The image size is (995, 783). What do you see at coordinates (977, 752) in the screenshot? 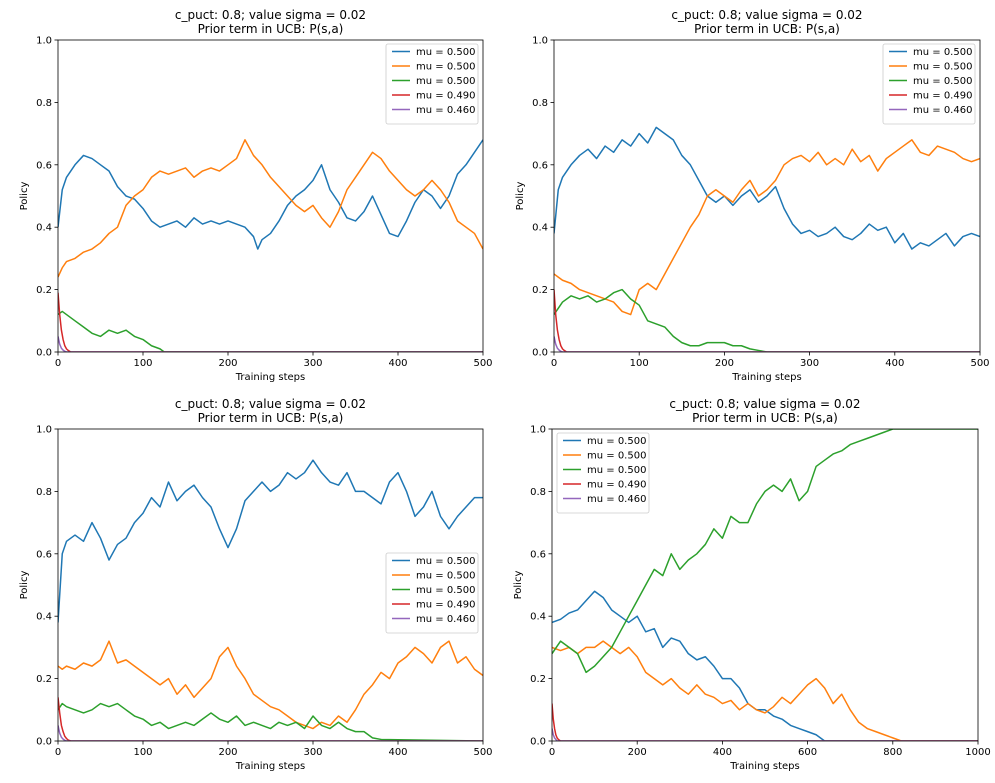
I see `x-tick-label: 1000` at bounding box center [977, 752].